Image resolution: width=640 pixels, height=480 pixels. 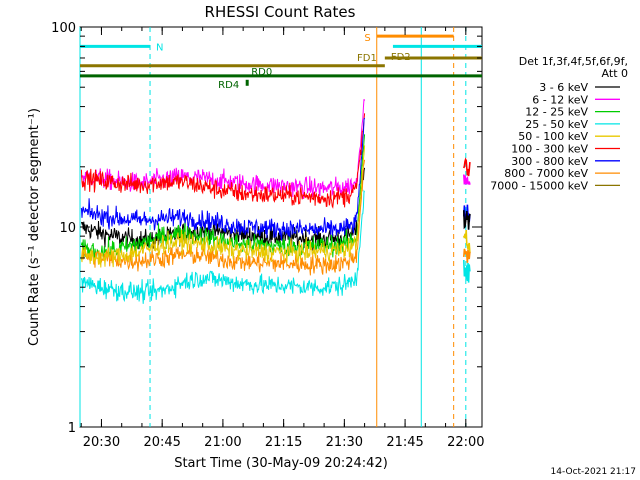 I want to click on x-tick-label: 20:45, so click(x=161, y=442).